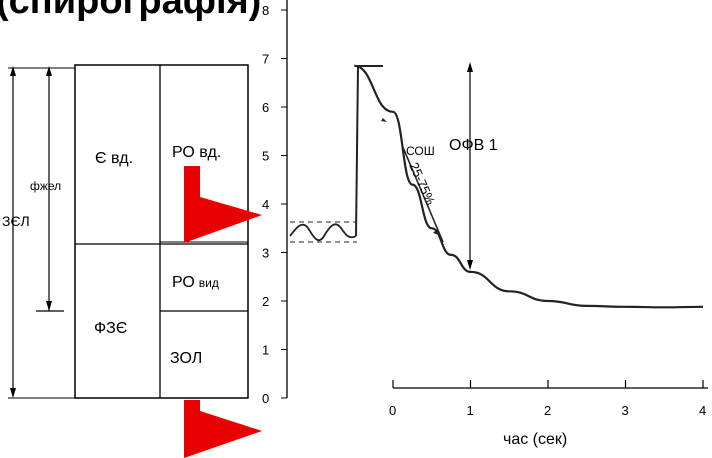  What do you see at coordinates (265, 253) in the screenshot?
I see `y-tick-label: 3` at bounding box center [265, 253].